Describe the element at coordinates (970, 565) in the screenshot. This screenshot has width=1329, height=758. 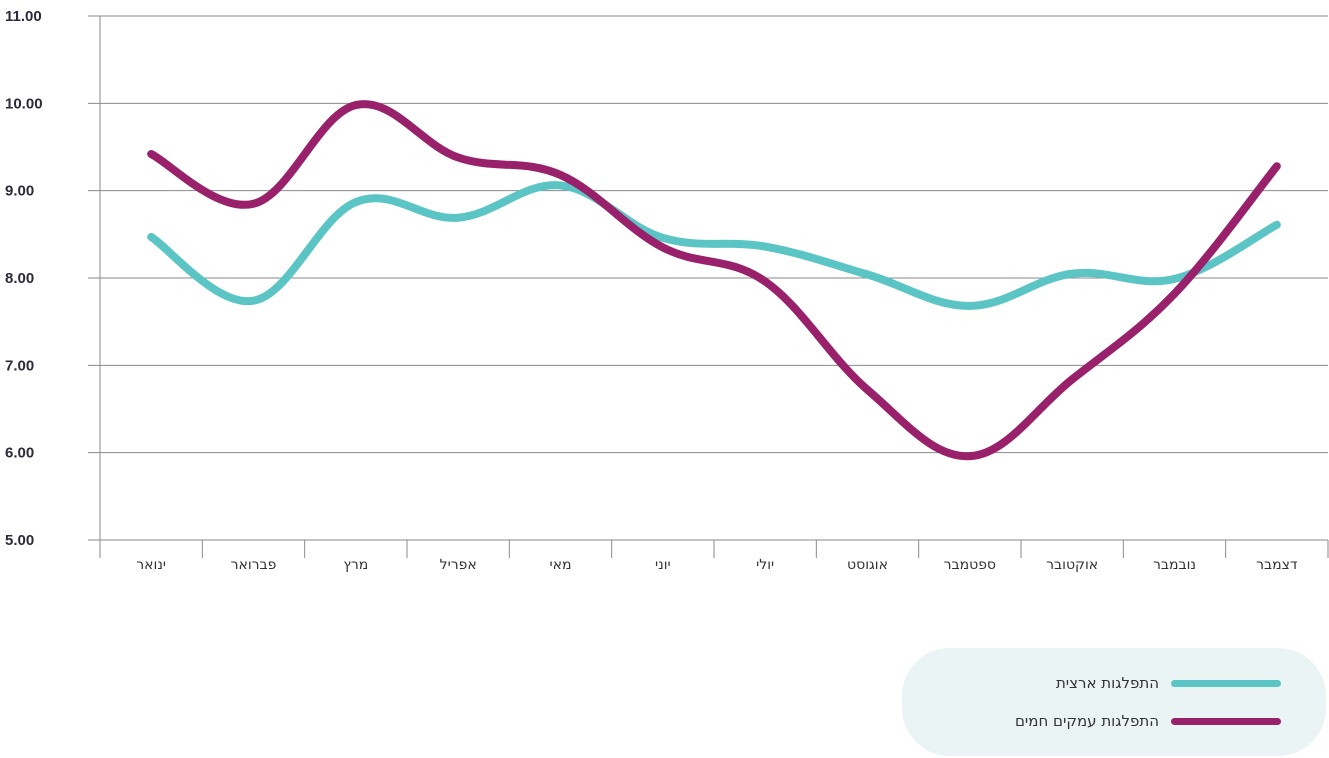
I see `x-tick-label: ספטמבר` at that location.